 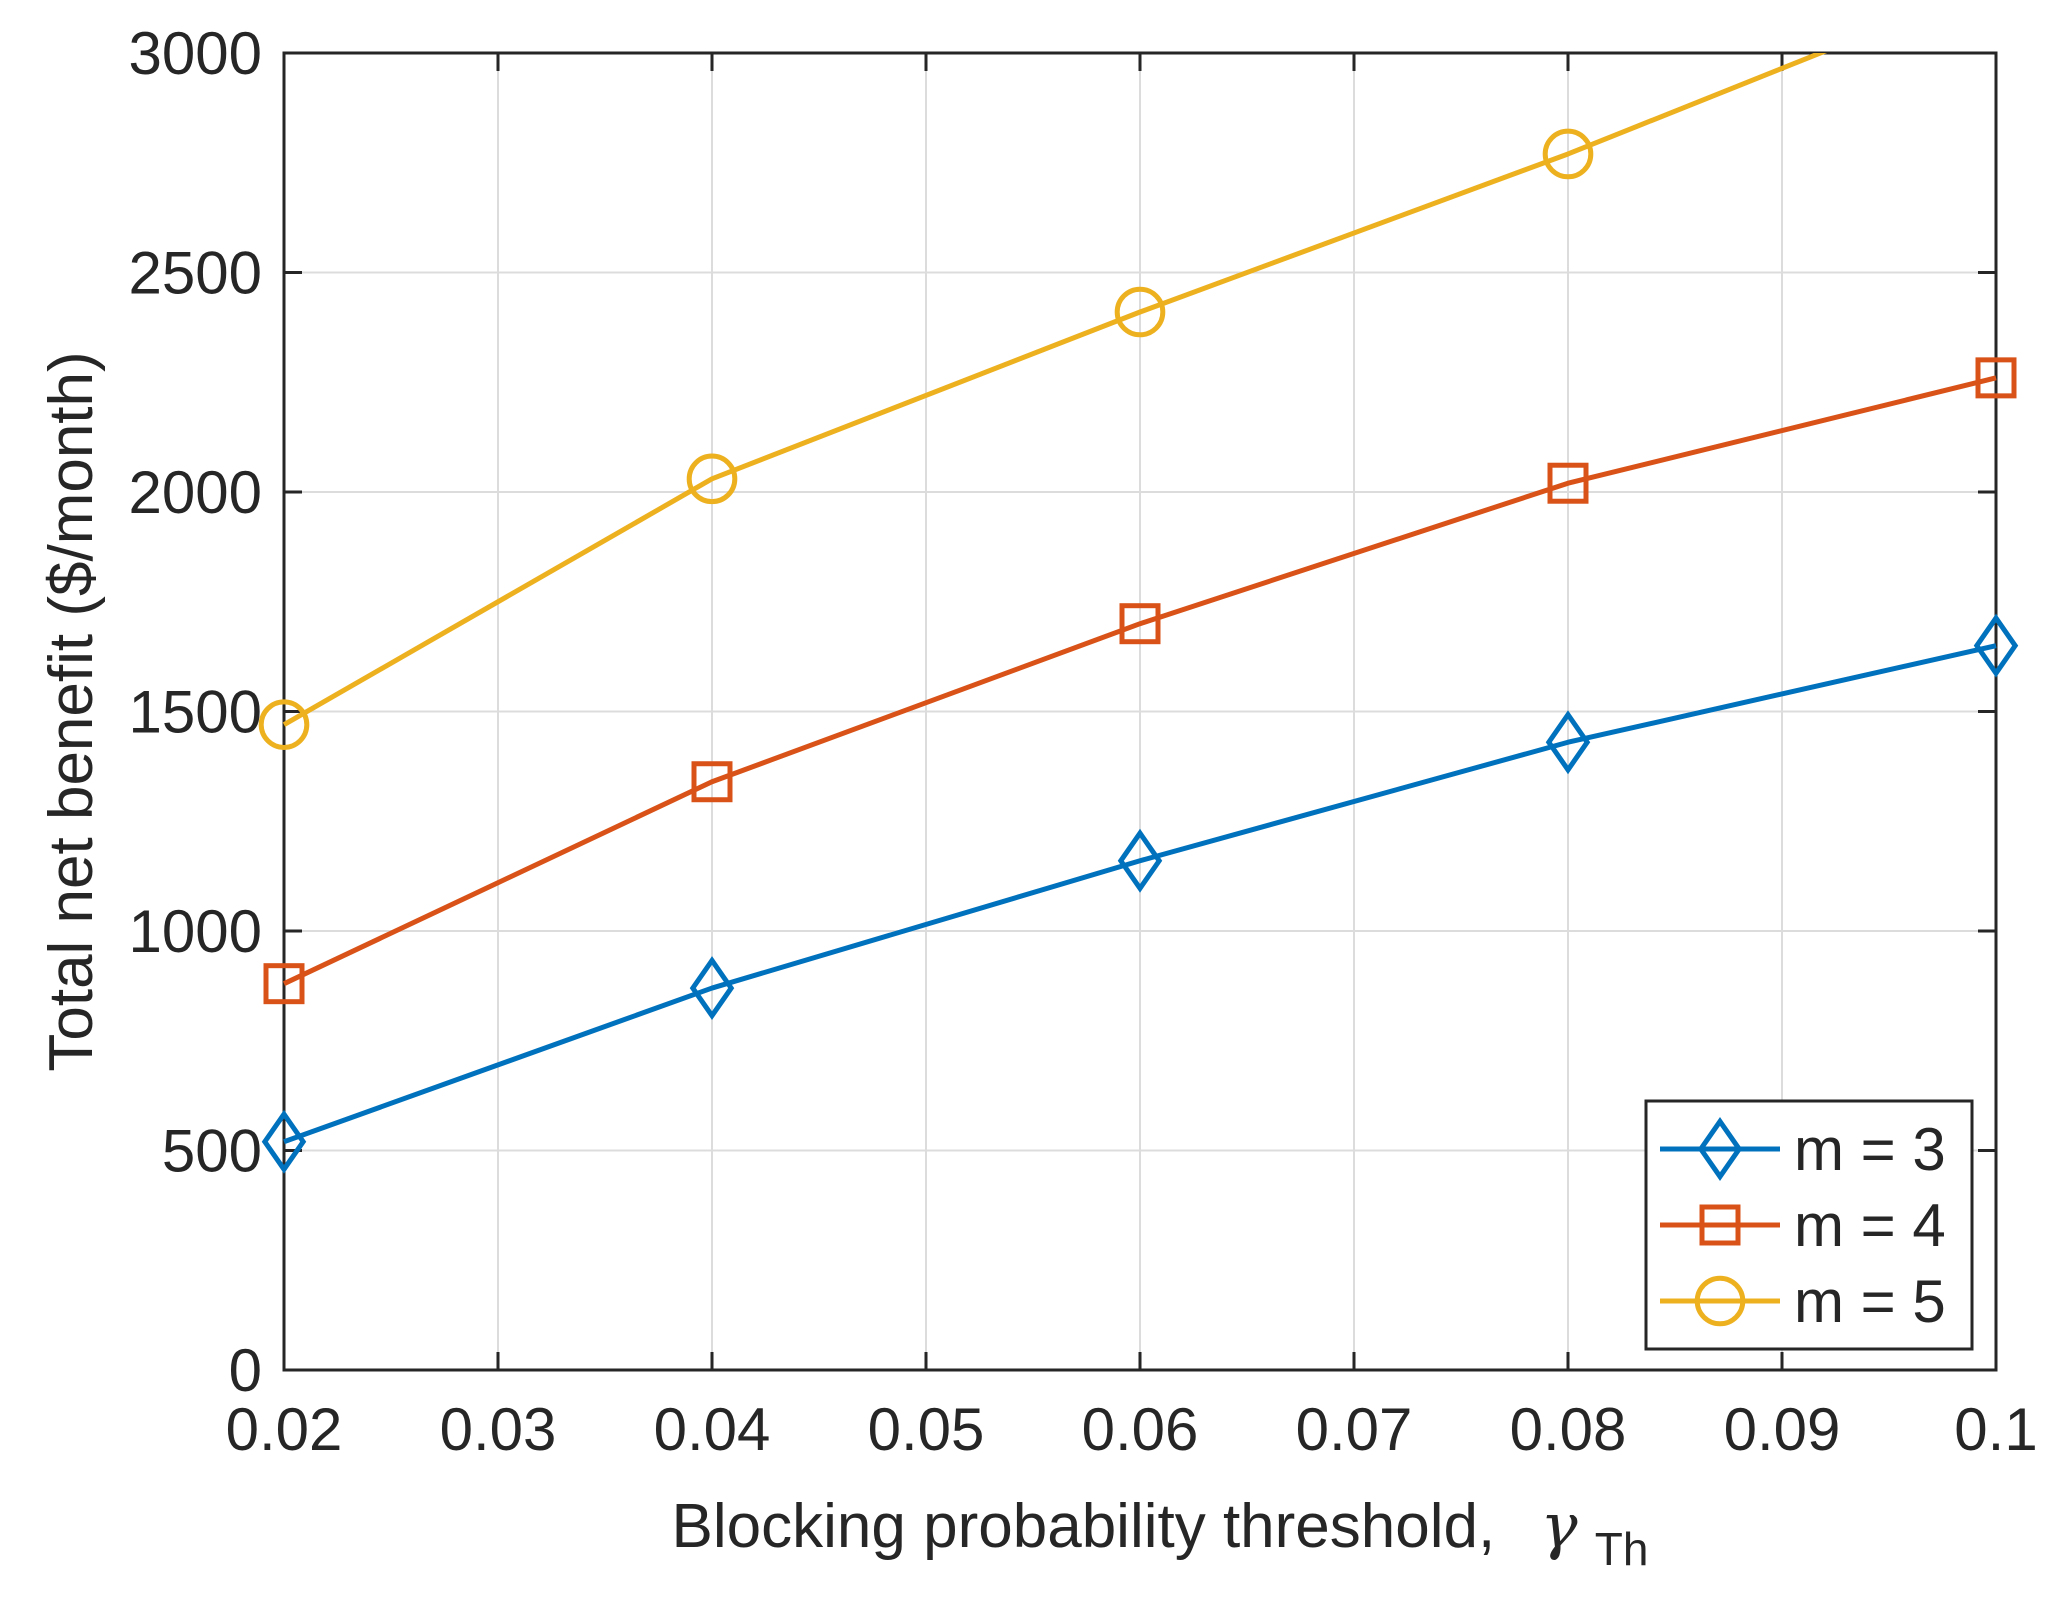 I want to click on x-tick-label: 0.1, so click(x=1995, y=1429).